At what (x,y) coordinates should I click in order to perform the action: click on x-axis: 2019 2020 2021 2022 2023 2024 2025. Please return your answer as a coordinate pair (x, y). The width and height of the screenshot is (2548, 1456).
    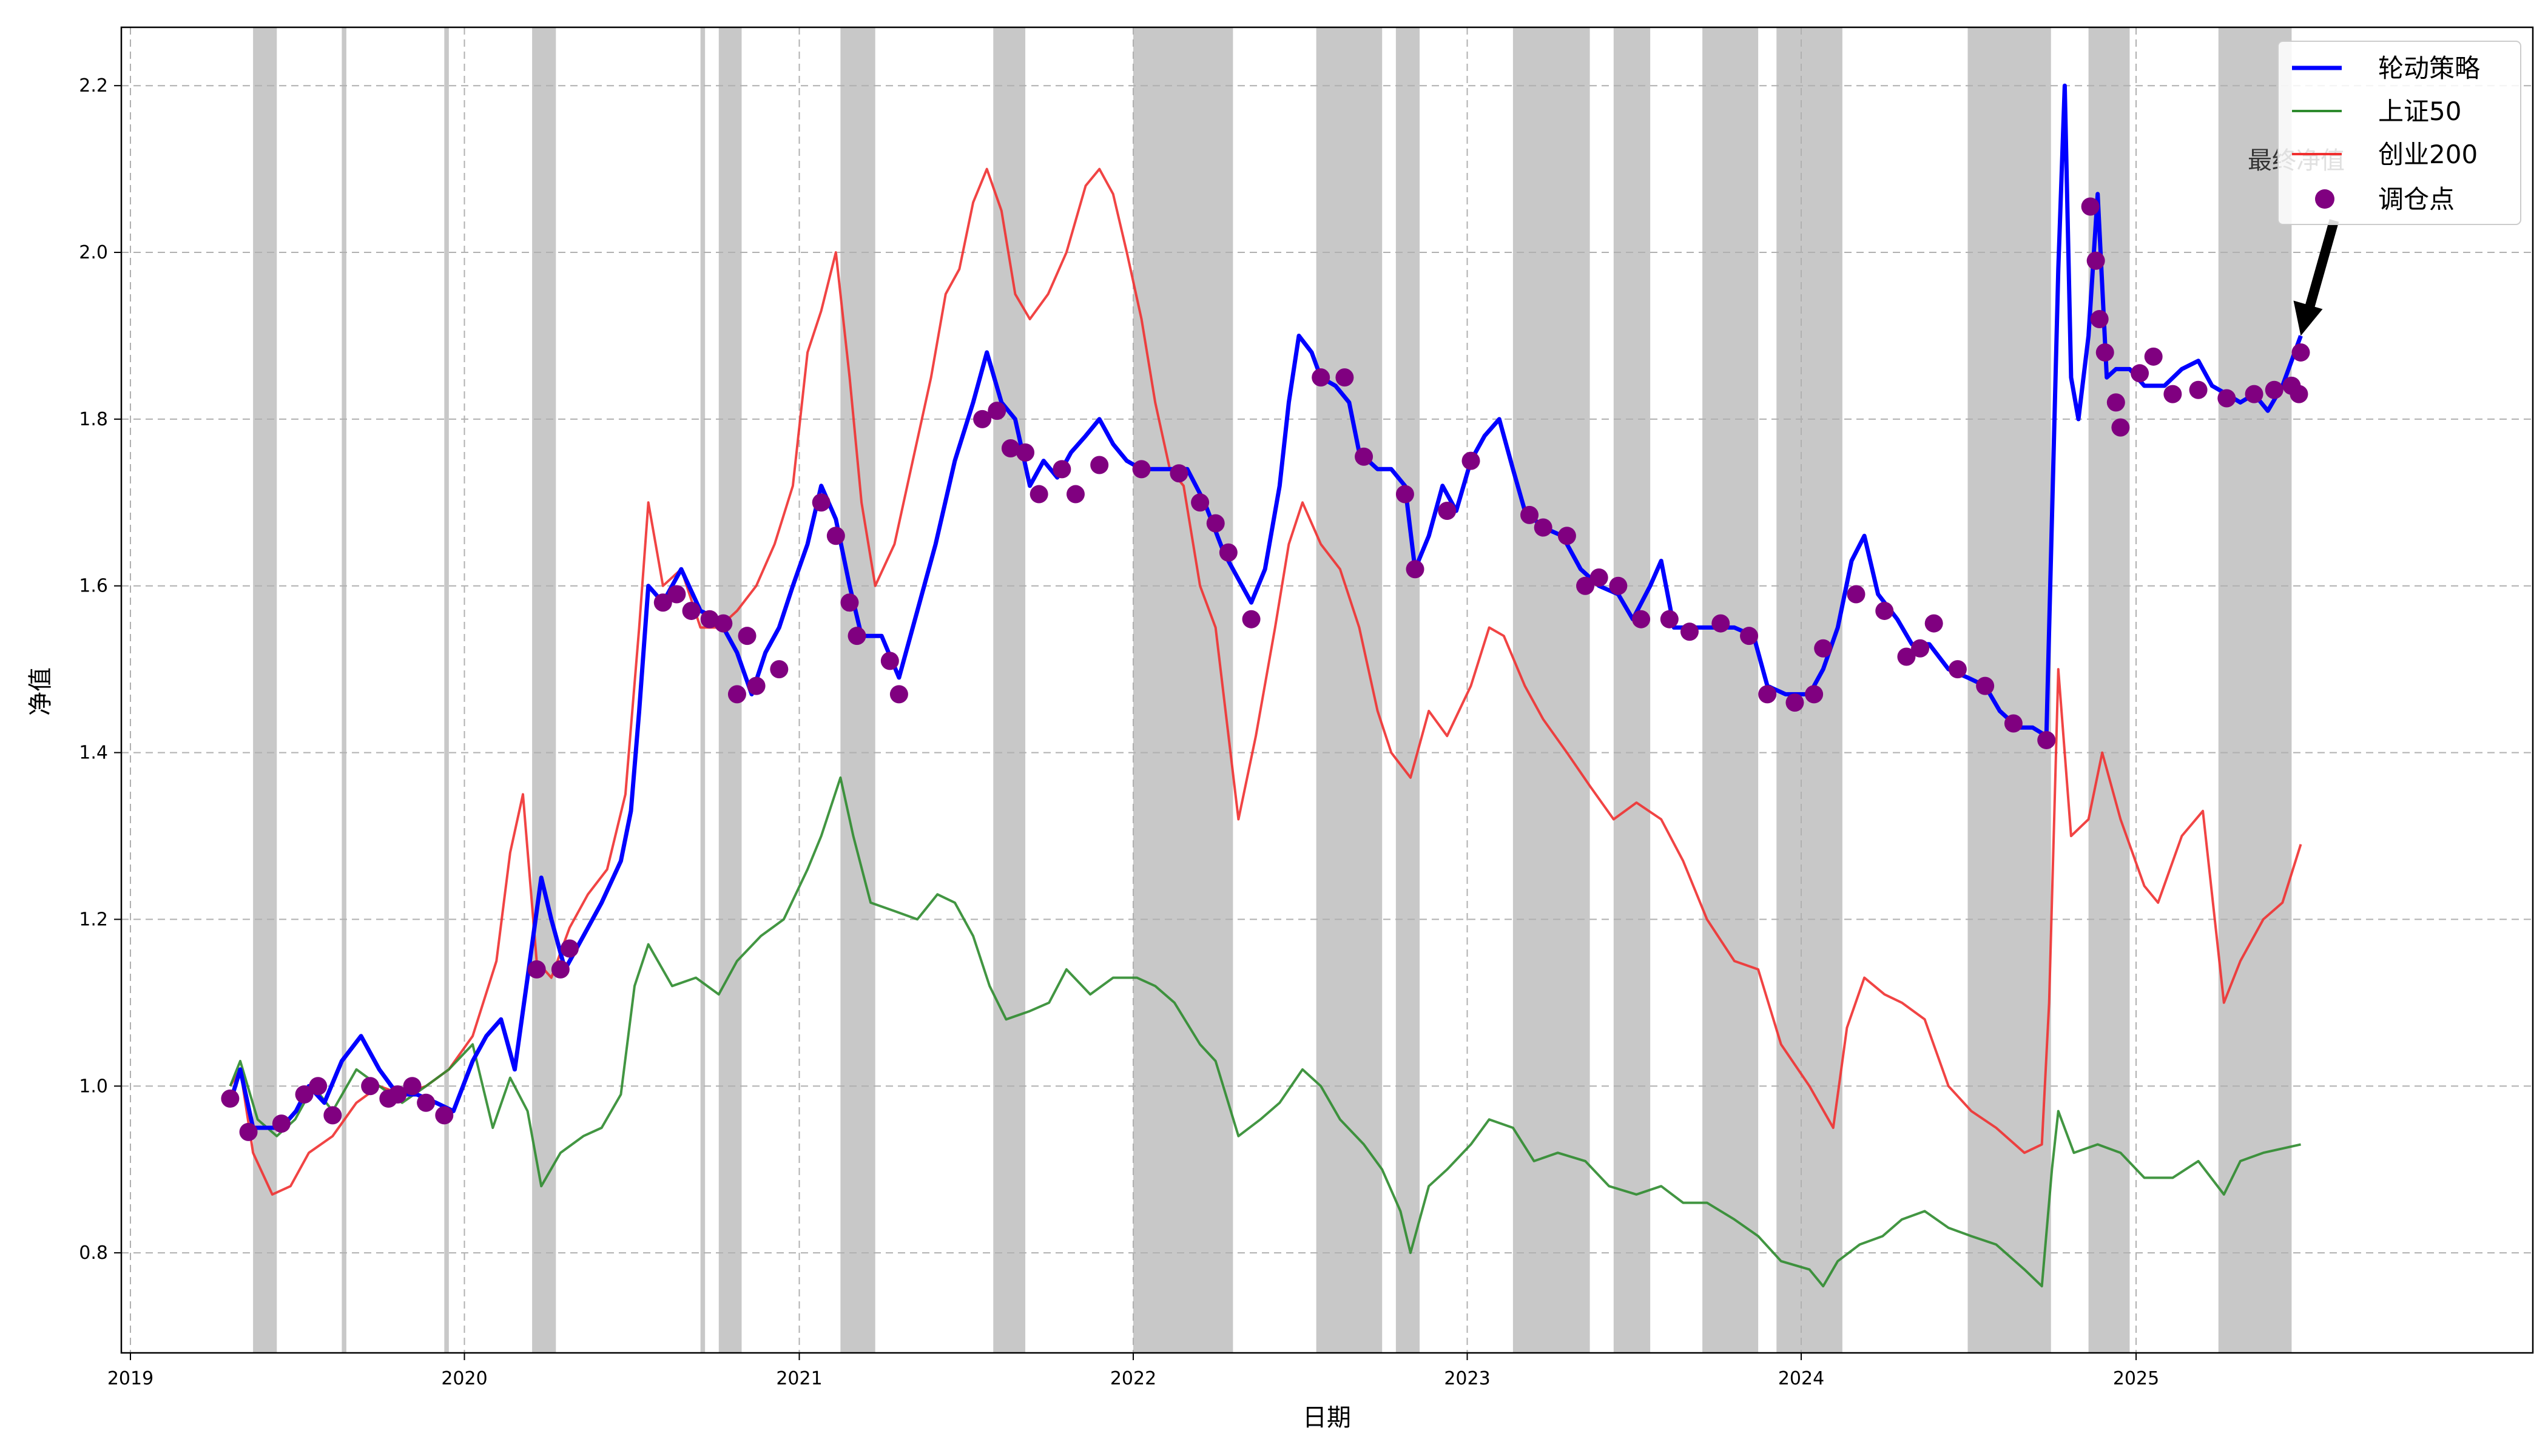
    Looking at the image, I should click on (1133, 1371).